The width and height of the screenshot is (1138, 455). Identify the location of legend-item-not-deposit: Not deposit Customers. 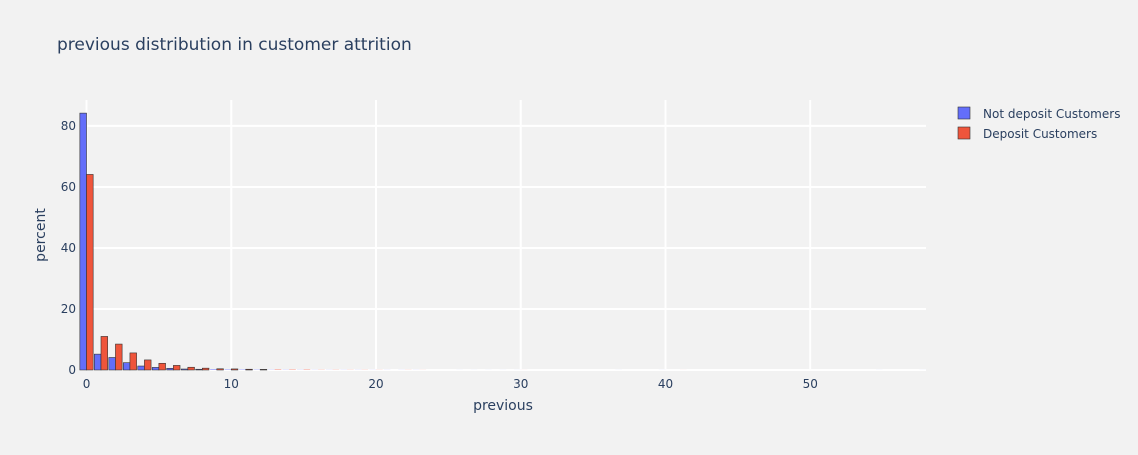
(1039, 114).